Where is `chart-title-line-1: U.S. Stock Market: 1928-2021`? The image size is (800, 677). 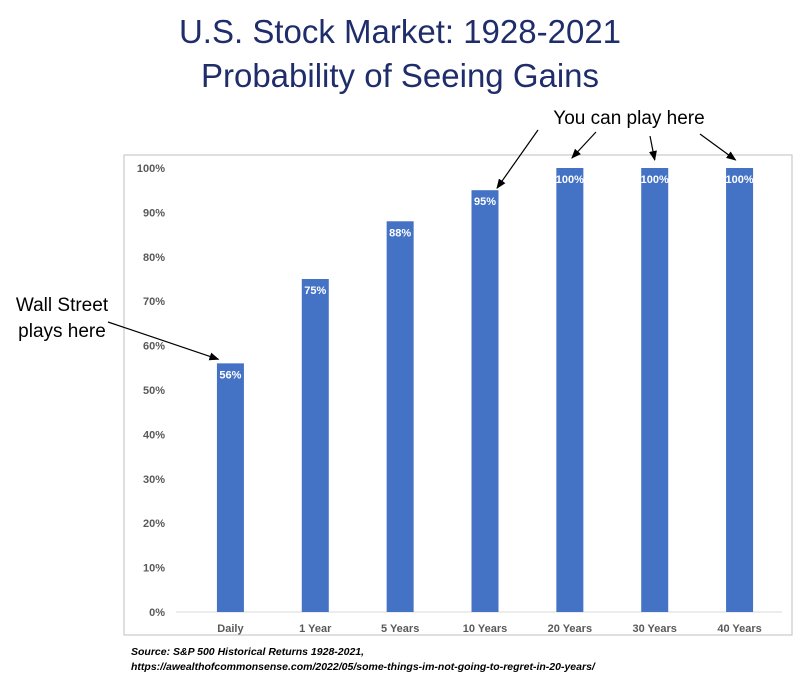
chart-title-line-1: U.S. Stock Market: 1928-2021 is located at coordinates (400, 31).